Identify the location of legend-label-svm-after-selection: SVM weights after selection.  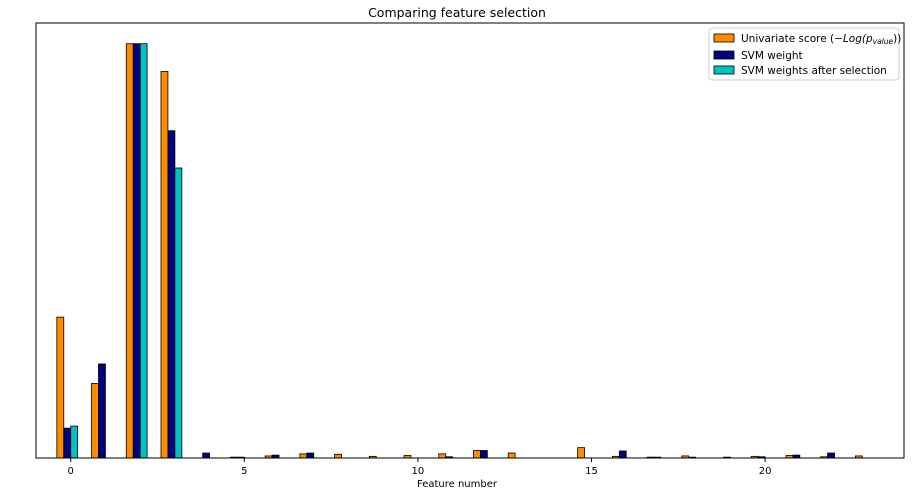
(814, 71).